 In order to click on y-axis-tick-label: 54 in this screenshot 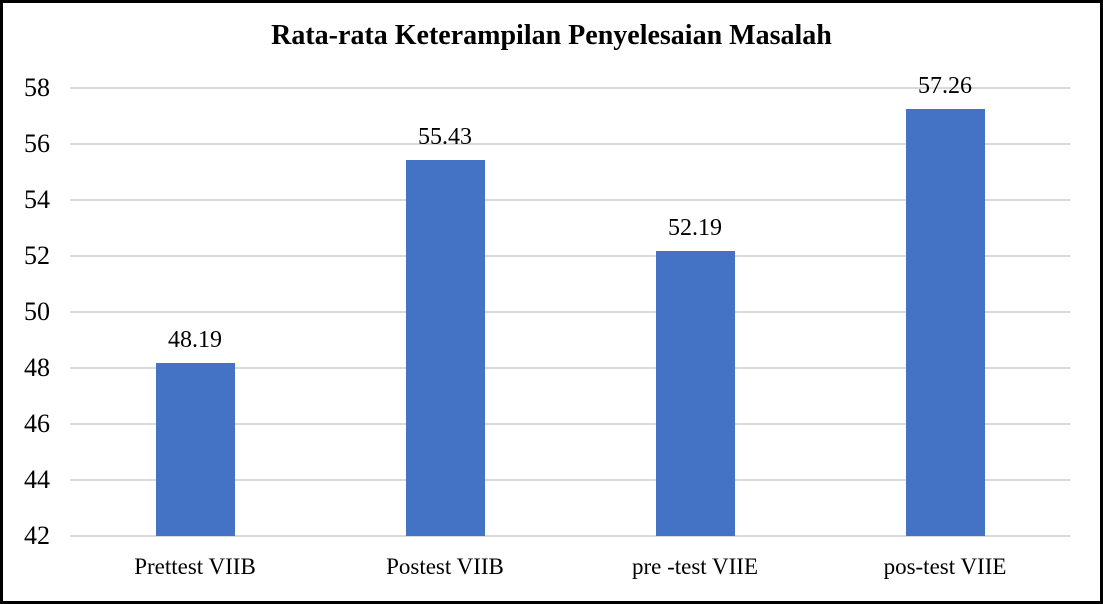, I will do `click(37, 199)`.